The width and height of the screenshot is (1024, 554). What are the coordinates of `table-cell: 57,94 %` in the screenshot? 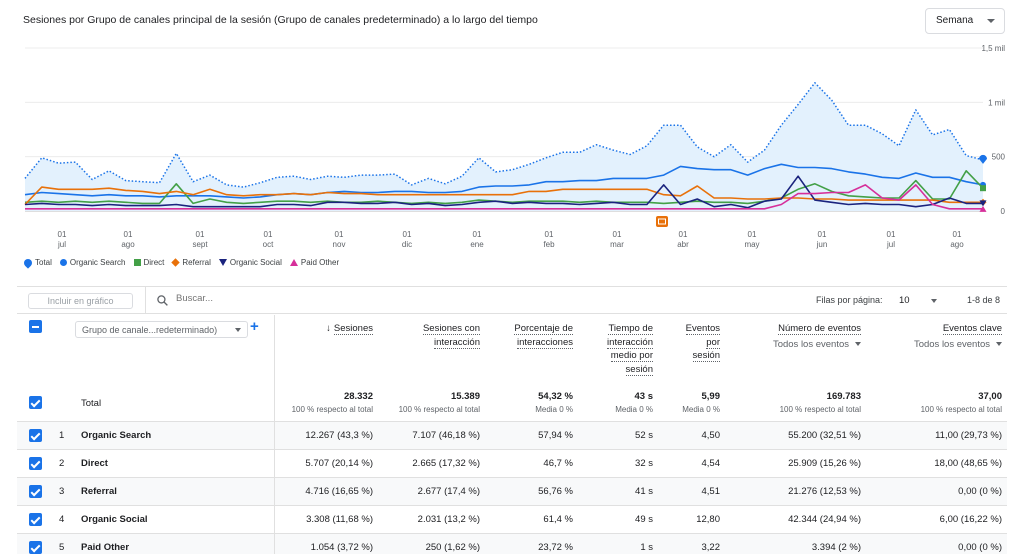 It's located at (555, 435).